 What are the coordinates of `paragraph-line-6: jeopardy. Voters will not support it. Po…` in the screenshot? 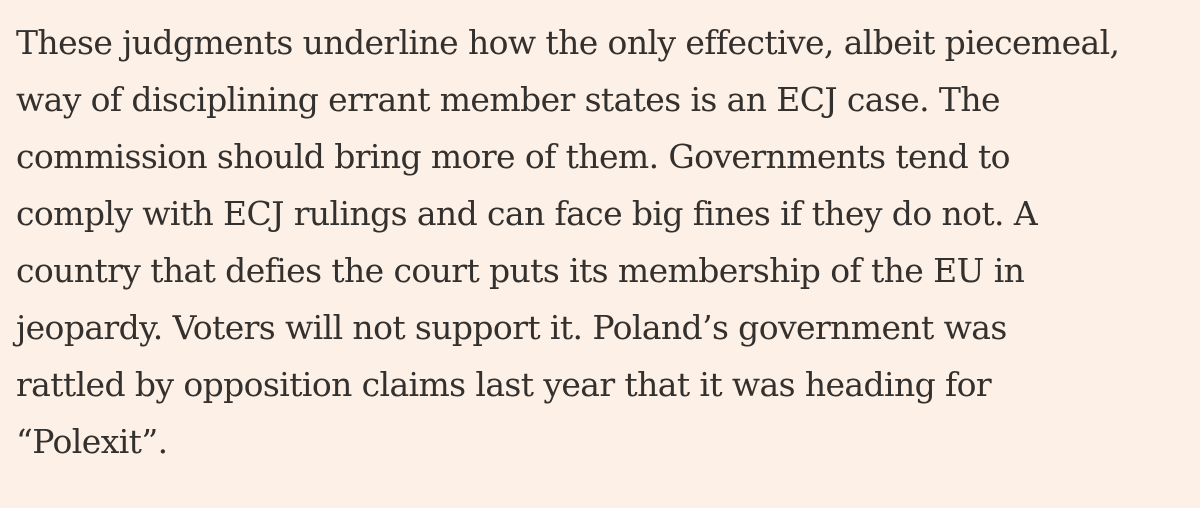 It's located at (511, 327).